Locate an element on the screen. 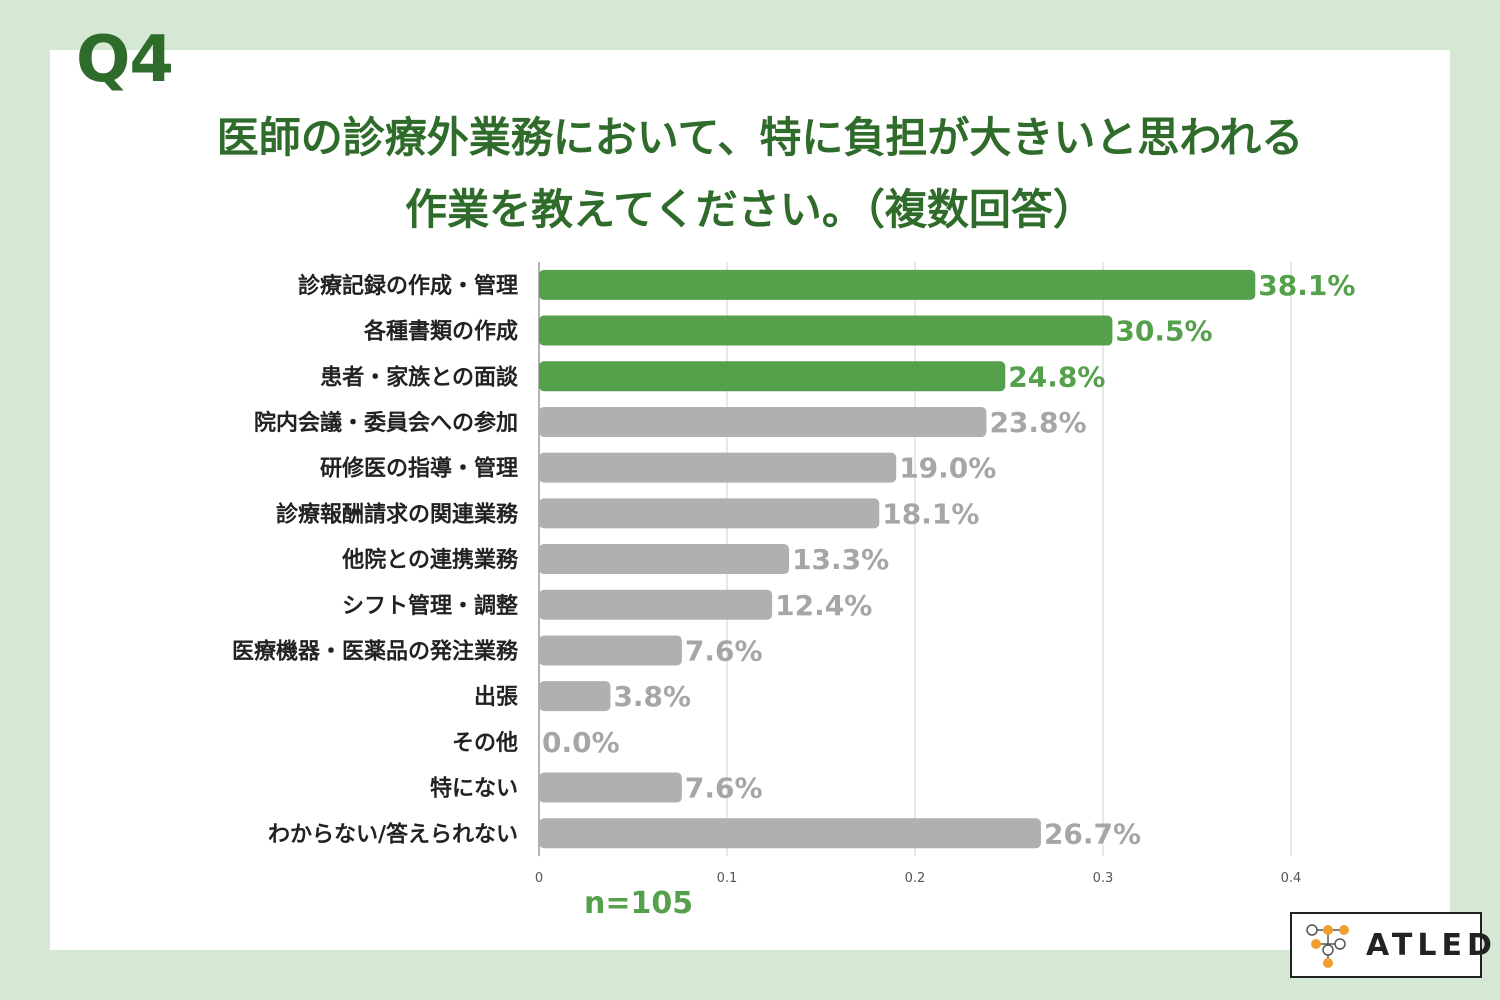 The image size is (1500, 1000). value-label: 24.8% is located at coordinates (1056, 376).